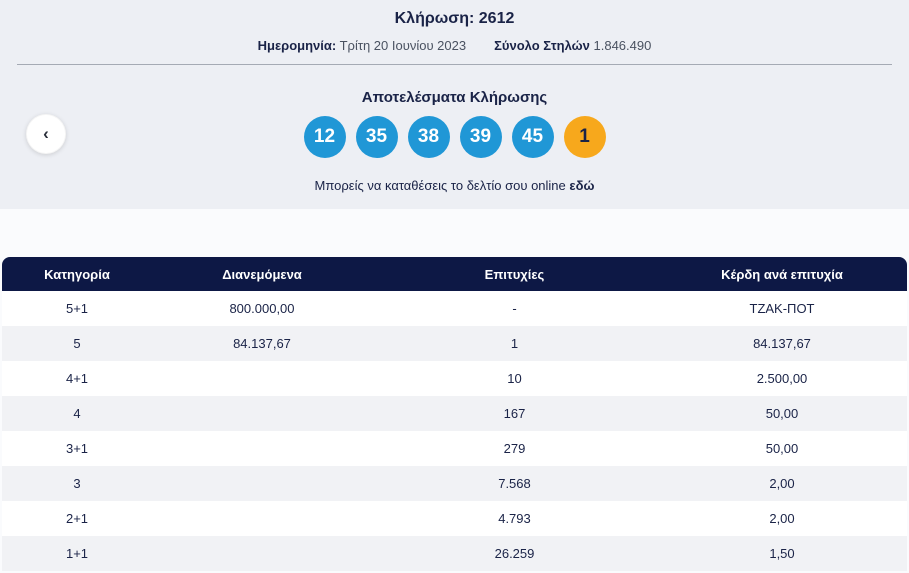  What do you see at coordinates (428, 137) in the screenshot?
I see `winning-number-ball: 38` at bounding box center [428, 137].